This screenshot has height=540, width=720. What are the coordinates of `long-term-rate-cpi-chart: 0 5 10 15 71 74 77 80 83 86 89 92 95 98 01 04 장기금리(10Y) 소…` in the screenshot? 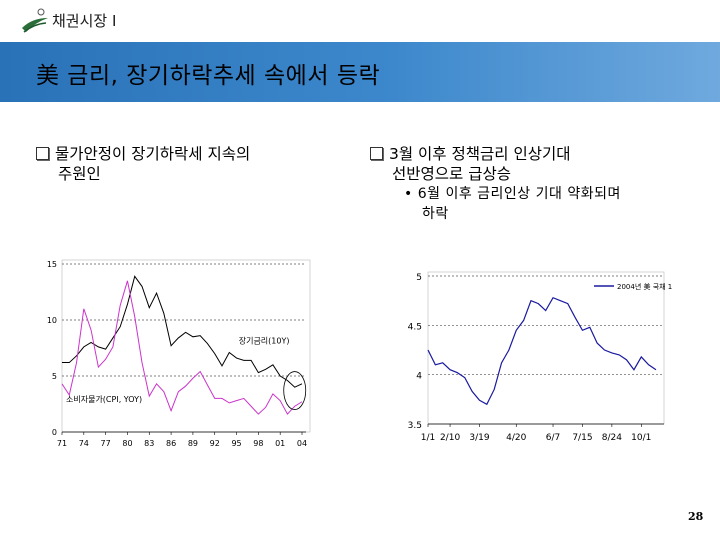 It's located at (179, 353).